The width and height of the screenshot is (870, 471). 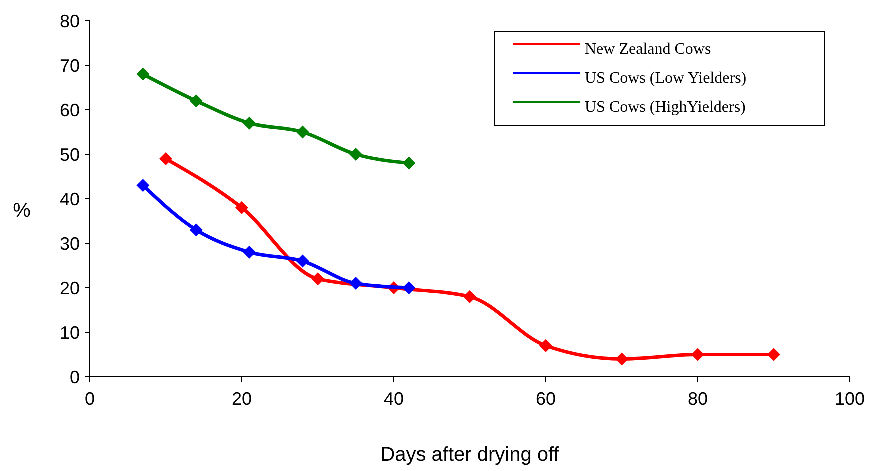 What do you see at coordinates (70, 288) in the screenshot?
I see `y-tick-label: 20` at bounding box center [70, 288].